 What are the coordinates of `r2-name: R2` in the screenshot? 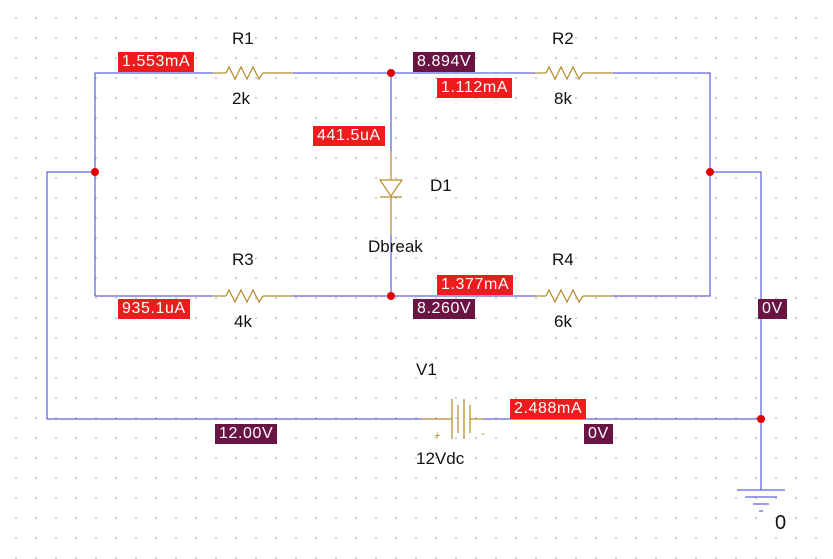 It's located at (563, 38).